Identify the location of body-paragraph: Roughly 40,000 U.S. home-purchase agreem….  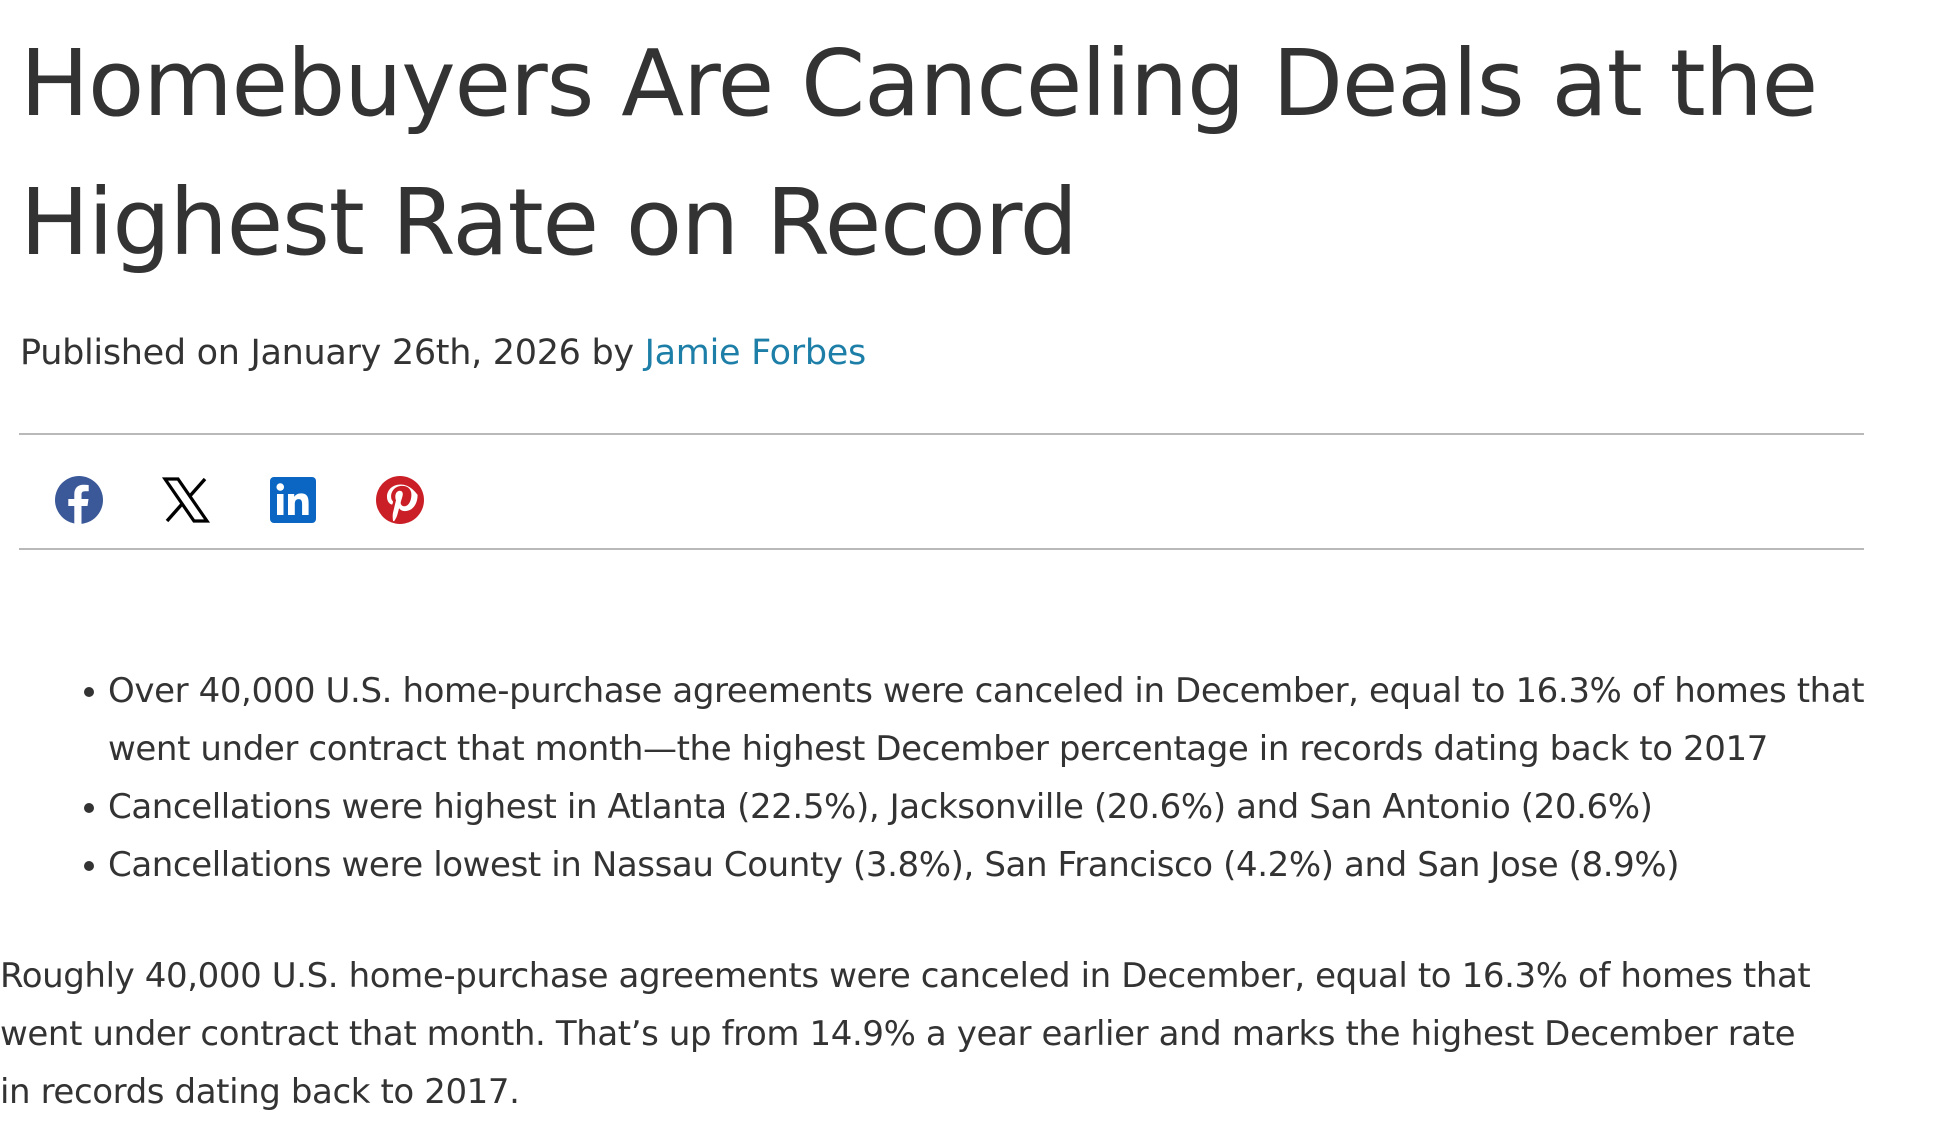
(905, 1034).